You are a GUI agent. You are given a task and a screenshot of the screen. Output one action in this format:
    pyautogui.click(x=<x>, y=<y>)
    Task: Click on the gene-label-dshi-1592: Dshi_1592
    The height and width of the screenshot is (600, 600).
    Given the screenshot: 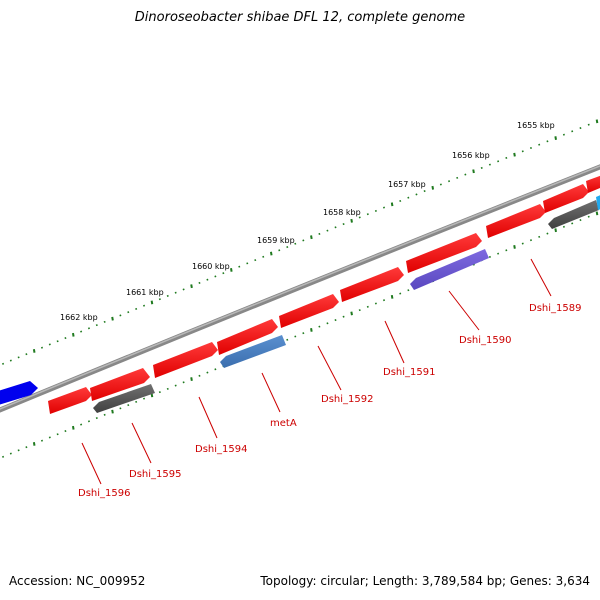 What is the action you would take?
    pyautogui.click(x=347, y=399)
    